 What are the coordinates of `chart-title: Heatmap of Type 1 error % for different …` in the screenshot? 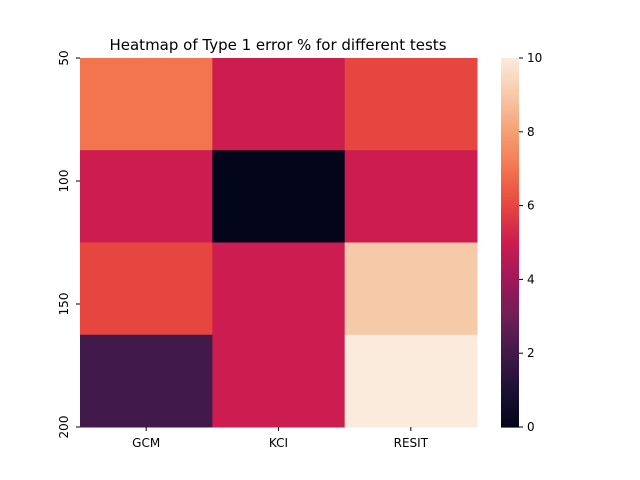 It's located at (277, 45).